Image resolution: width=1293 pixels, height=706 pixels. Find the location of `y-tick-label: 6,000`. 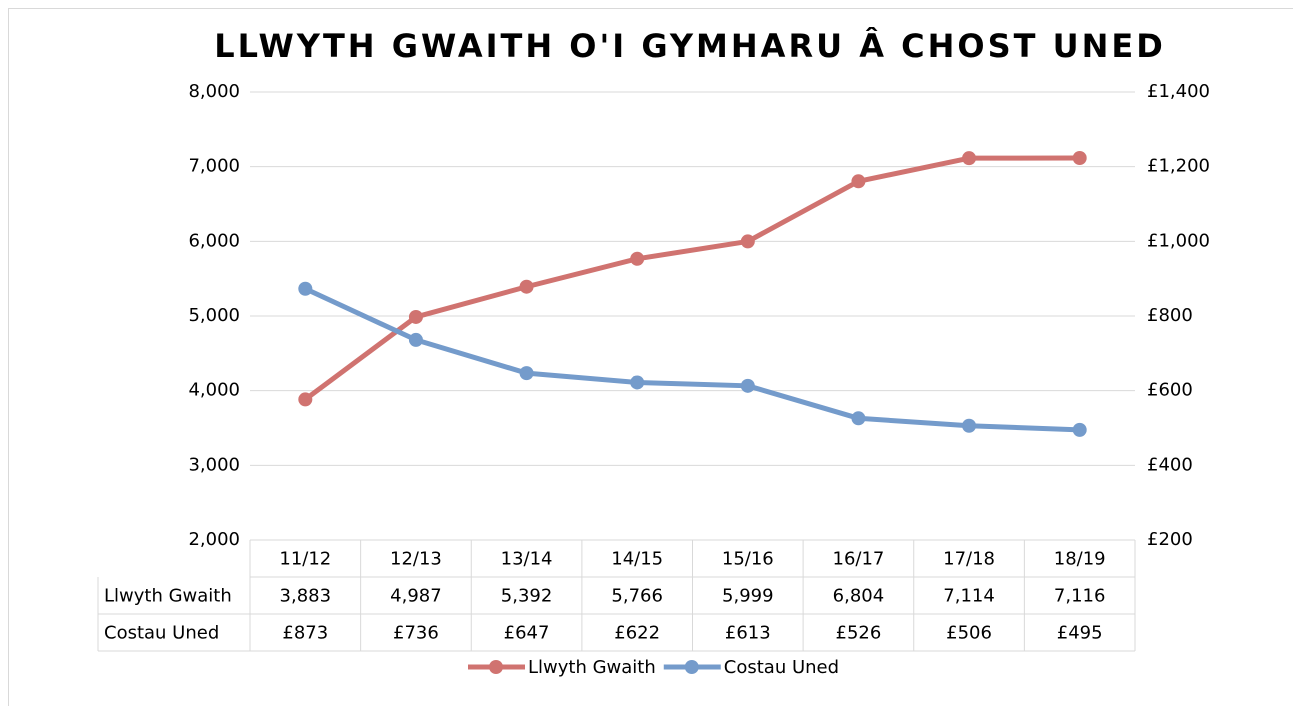

y-tick-label: 6,000 is located at coordinates (214, 240).